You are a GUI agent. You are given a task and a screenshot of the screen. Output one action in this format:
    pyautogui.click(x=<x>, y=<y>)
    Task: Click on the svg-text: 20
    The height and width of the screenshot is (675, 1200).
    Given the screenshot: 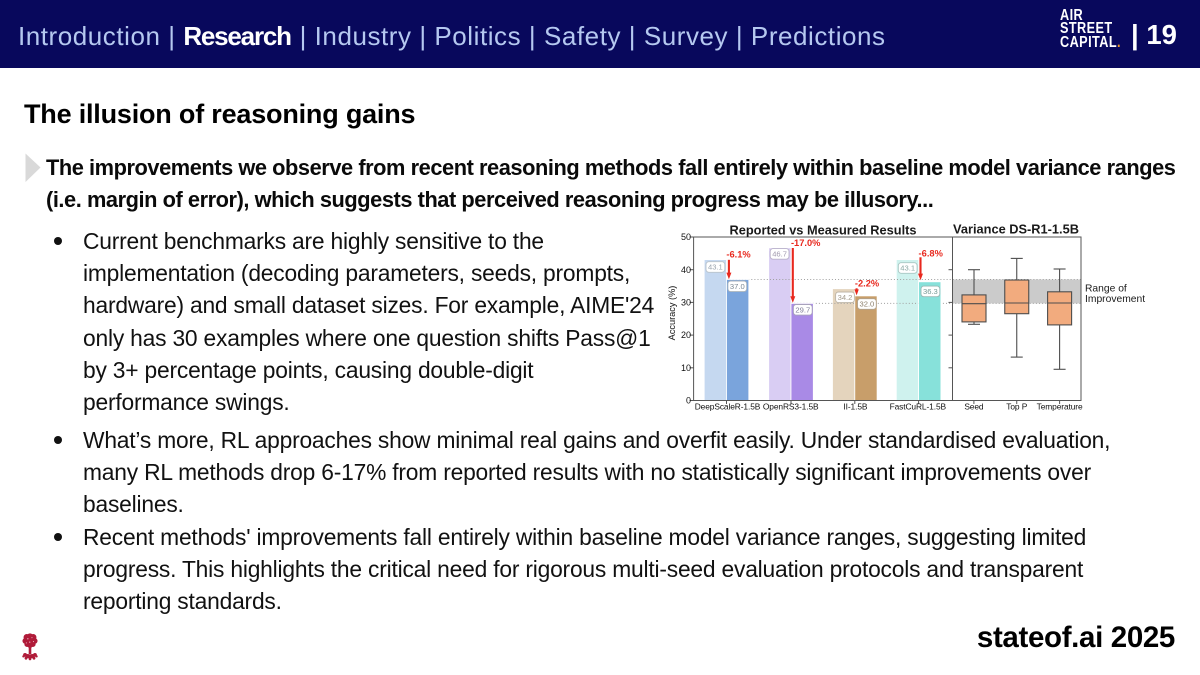 What is the action you would take?
    pyautogui.click(x=686, y=335)
    